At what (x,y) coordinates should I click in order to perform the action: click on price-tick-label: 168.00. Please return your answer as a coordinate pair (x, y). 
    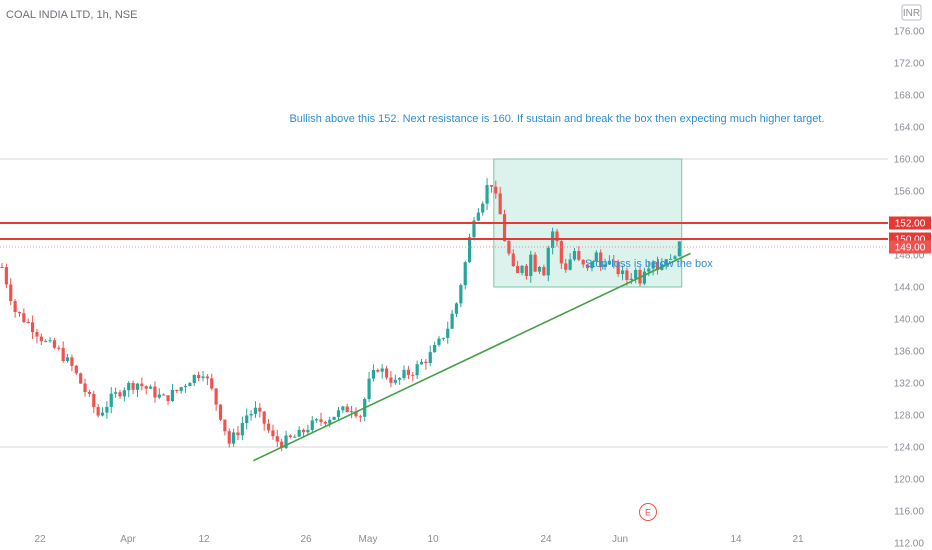
    Looking at the image, I should click on (909, 96).